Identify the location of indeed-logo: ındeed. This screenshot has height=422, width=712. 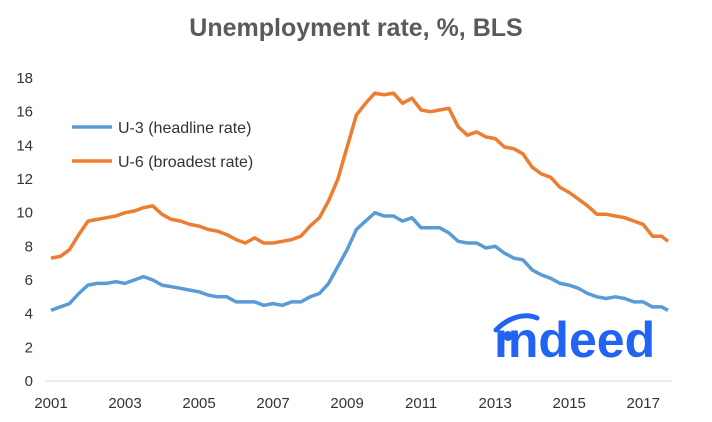
(574, 340).